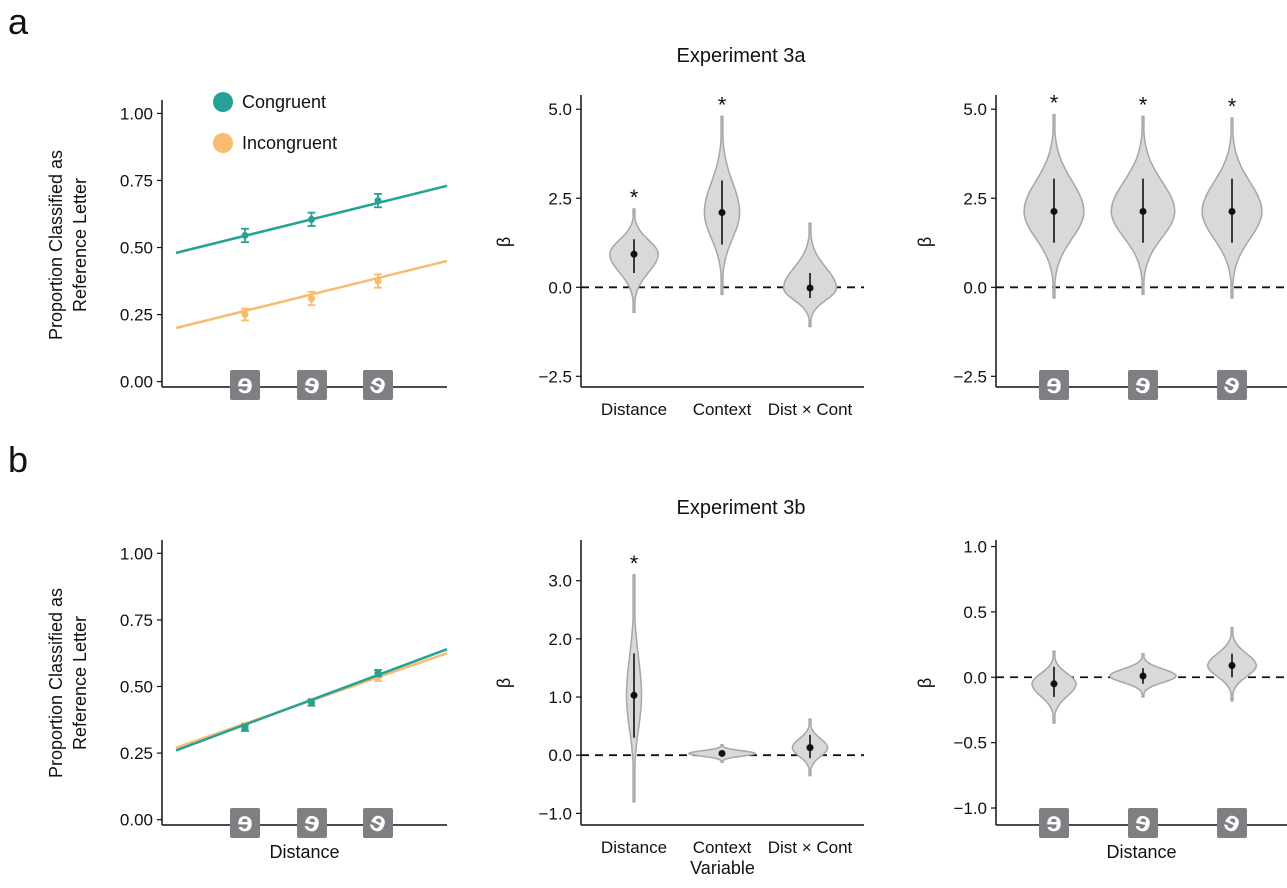 This screenshot has width=1287, height=888. I want to click on y-tick-label: 0.5, so click(975, 612).